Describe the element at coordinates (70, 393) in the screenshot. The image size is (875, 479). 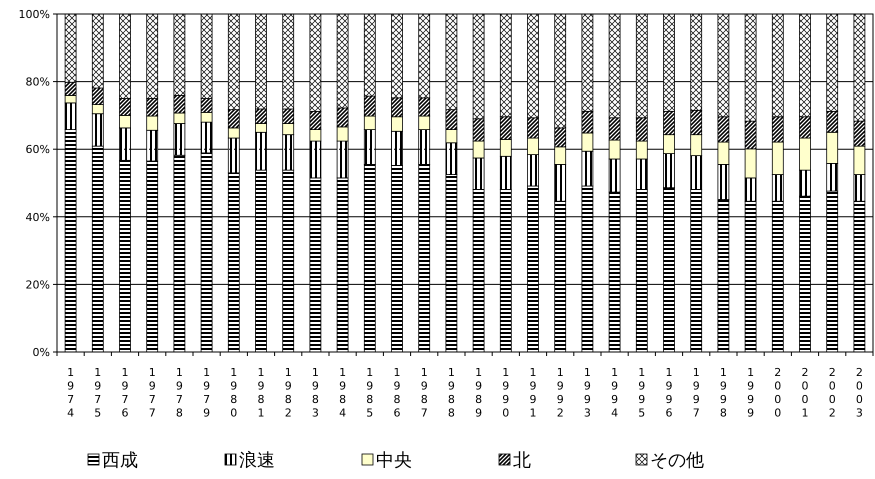
I see `x-tick-label: 1974` at that location.